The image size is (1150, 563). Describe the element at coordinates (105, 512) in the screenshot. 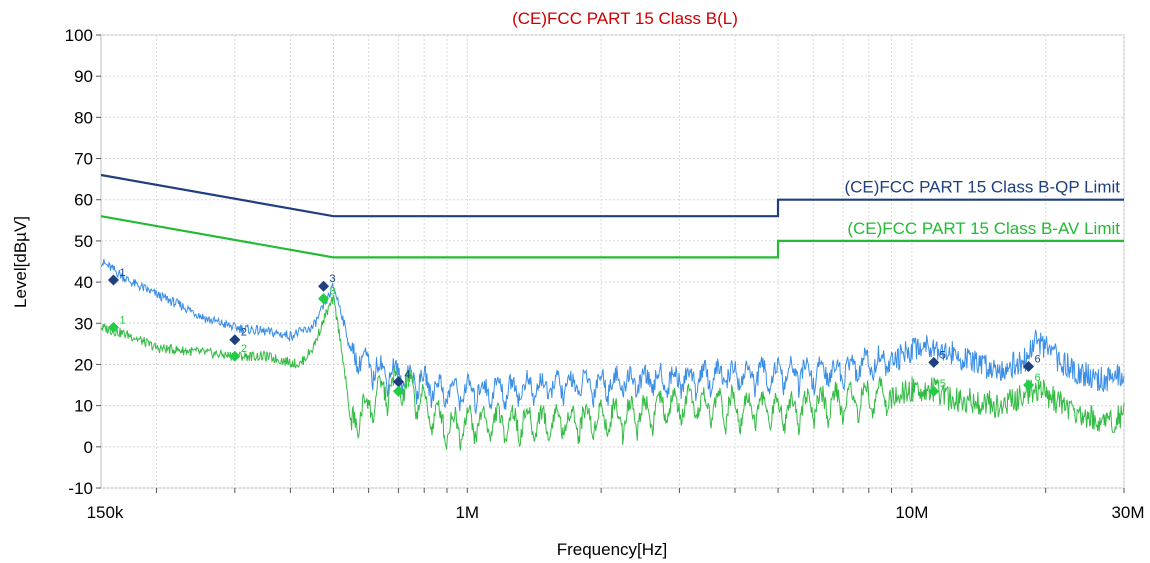

I see `x-tick-label: 150k` at that location.